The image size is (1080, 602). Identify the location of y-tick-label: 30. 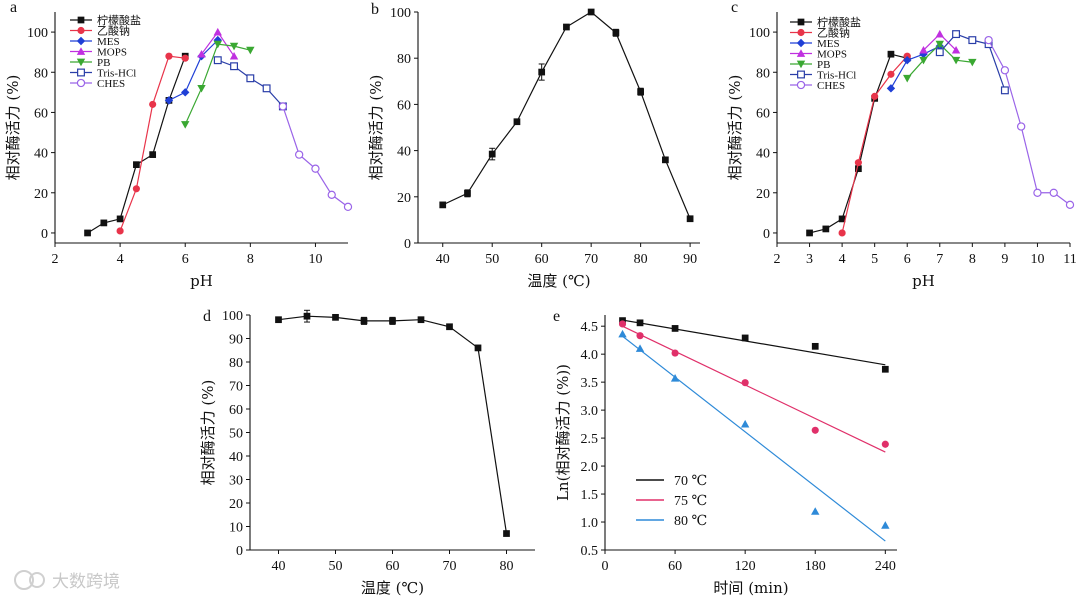
(236, 481).